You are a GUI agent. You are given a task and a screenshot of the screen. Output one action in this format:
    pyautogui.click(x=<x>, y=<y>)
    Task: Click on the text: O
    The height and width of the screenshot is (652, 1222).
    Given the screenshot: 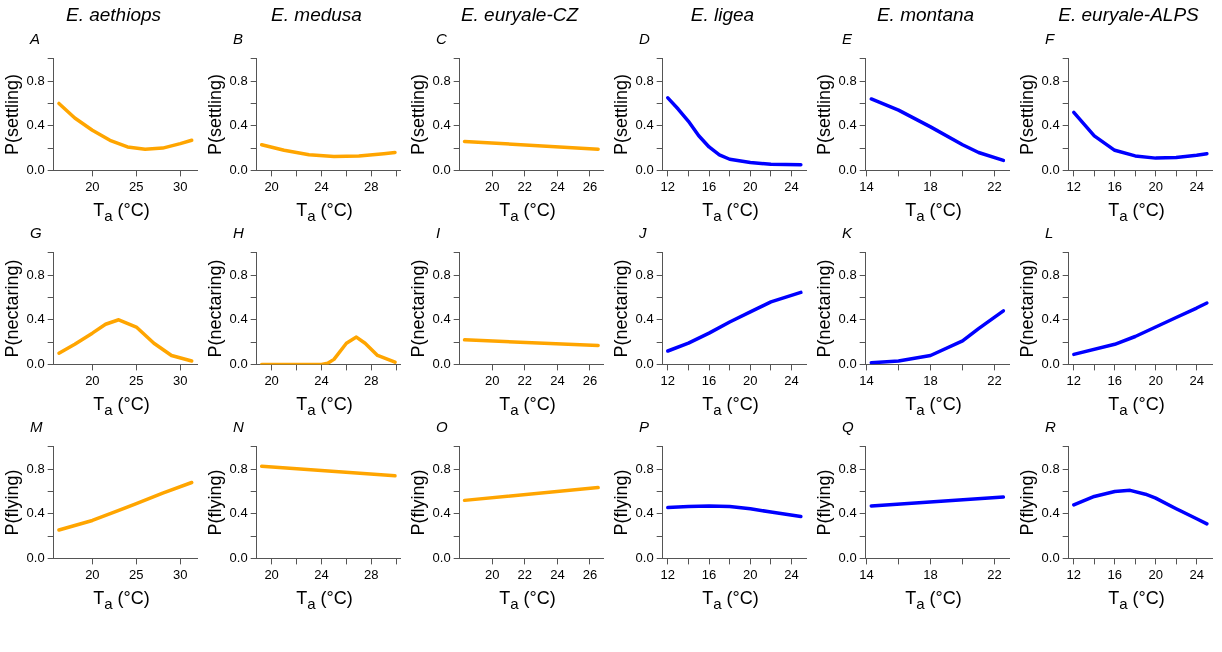 What is the action you would take?
    pyautogui.click(x=442, y=427)
    